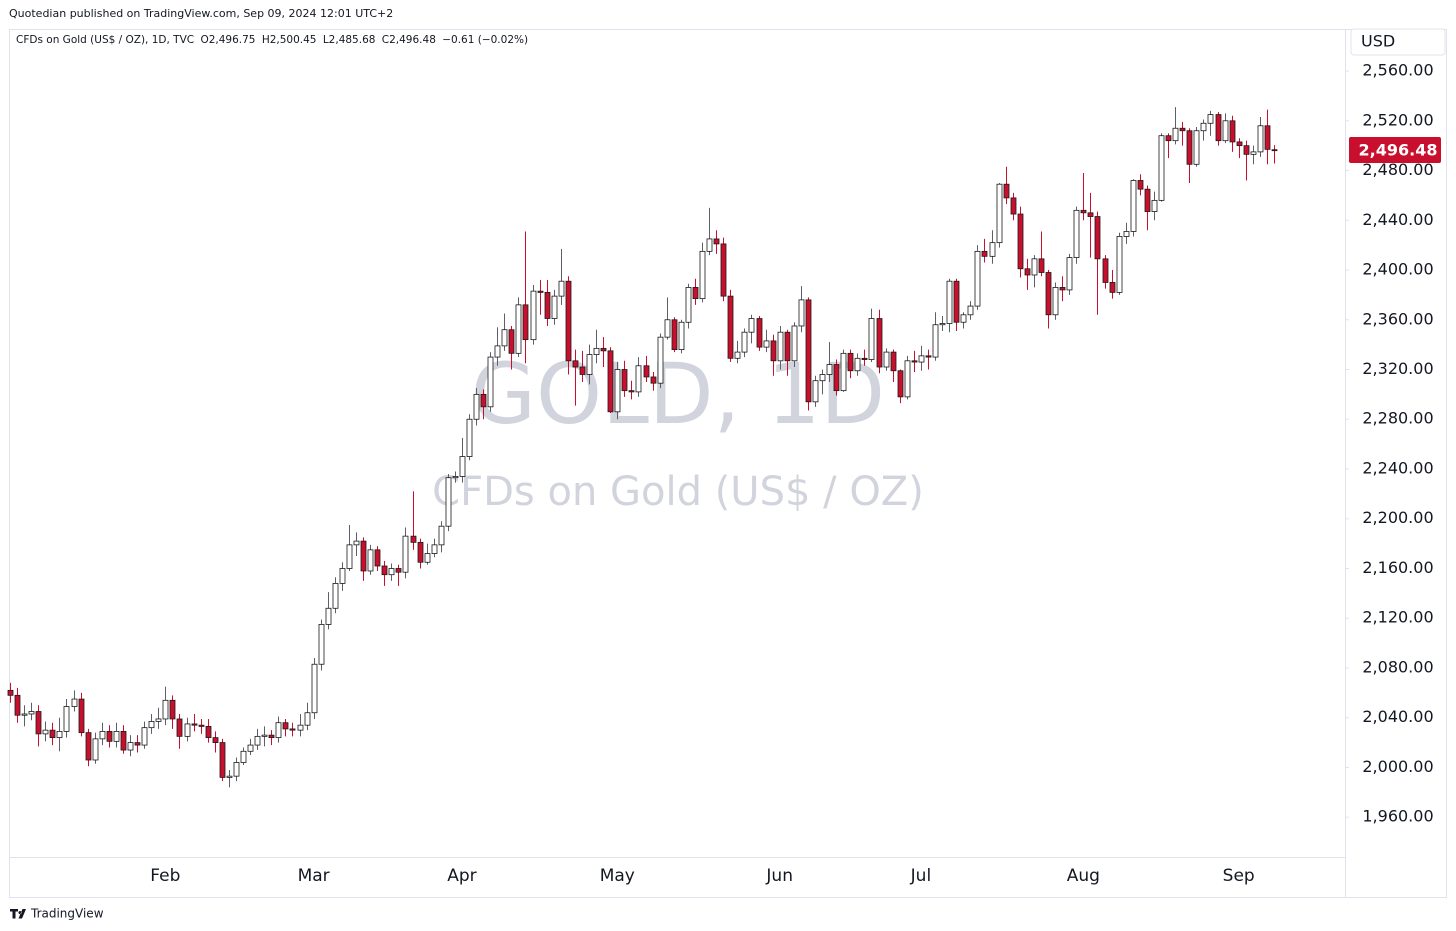 This screenshot has width=1456, height=931. I want to click on currency: USD, so click(1378, 41).